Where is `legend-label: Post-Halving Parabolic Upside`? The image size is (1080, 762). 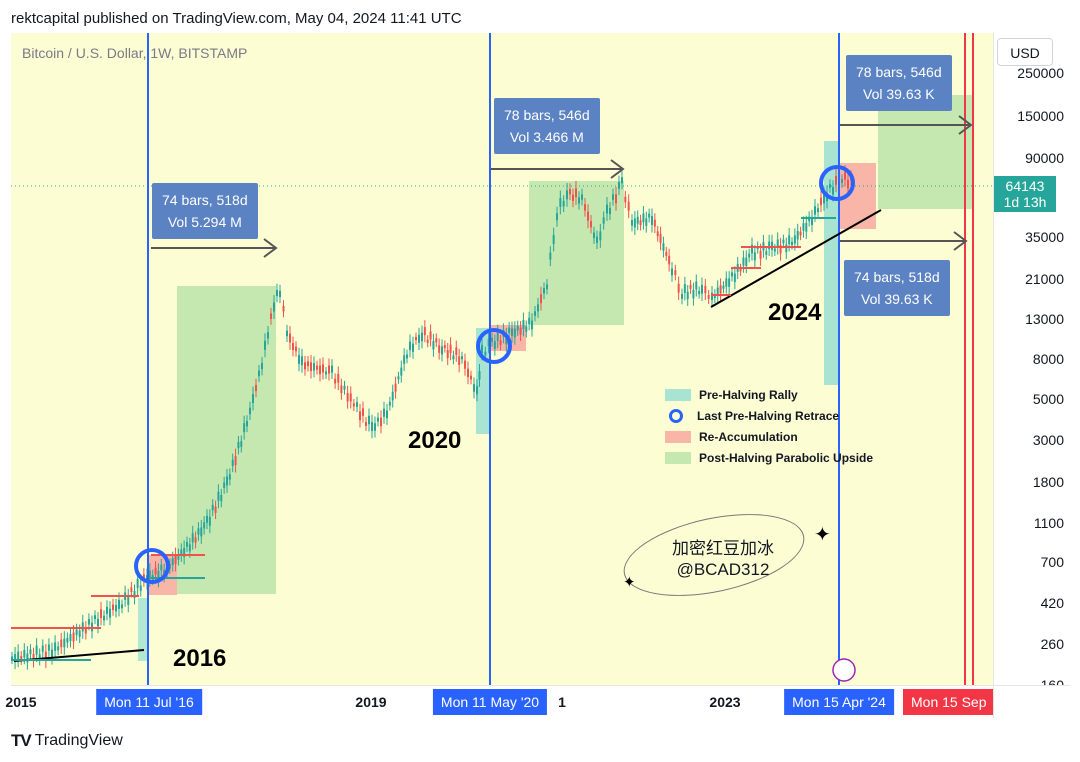 legend-label: Post-Halving Parabolic Upside is located at coordinates (786, 457).